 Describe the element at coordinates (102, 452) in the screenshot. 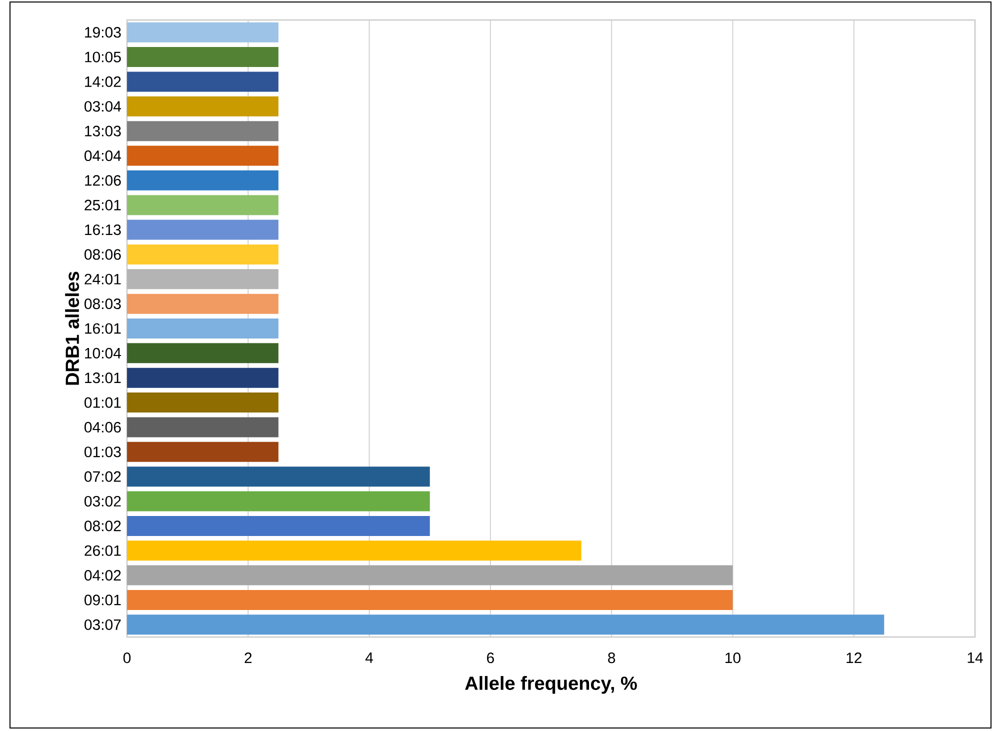

I see `y-tick-label: 01:03` at that location.